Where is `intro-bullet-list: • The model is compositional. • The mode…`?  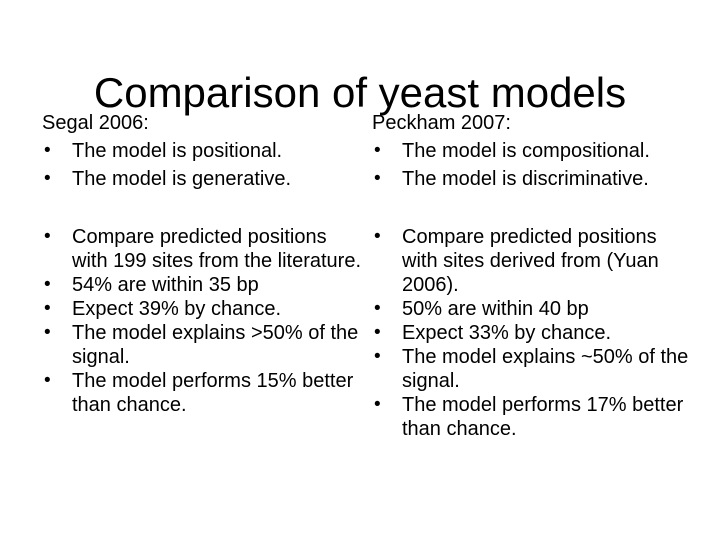
intro-bullet-list: • The model is compositional. • The mode… is located at coordinates (532, 165).